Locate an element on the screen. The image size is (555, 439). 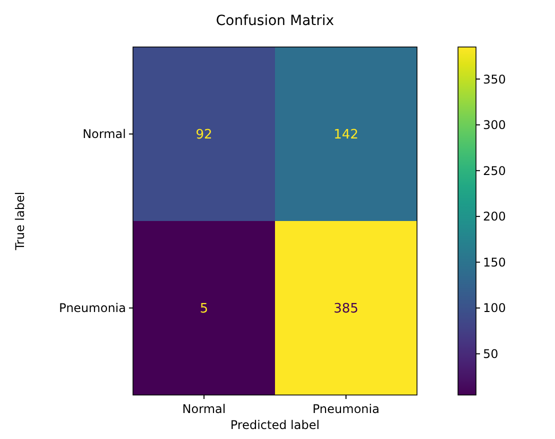
chart-title: Confusion Matrix is located at coordinates (275, 21).